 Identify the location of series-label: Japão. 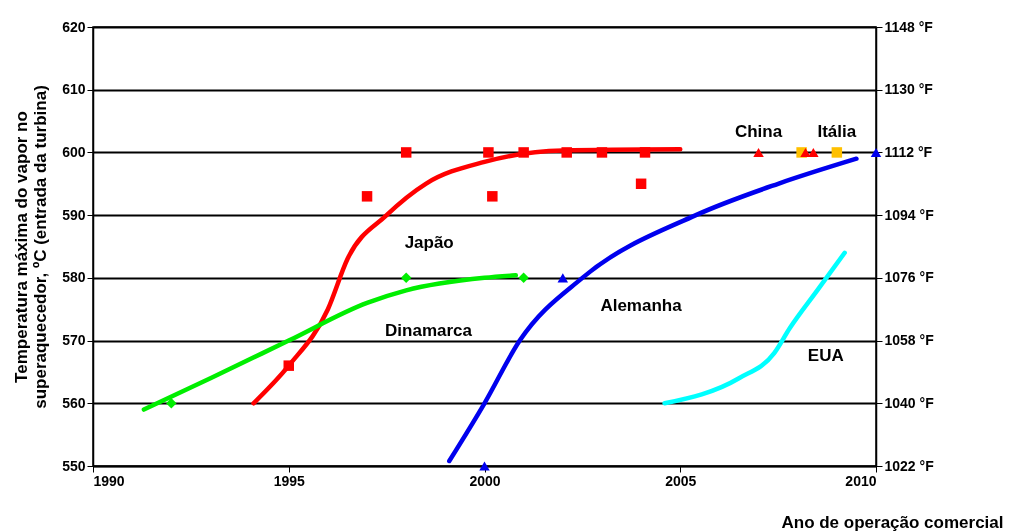
(429, 243).